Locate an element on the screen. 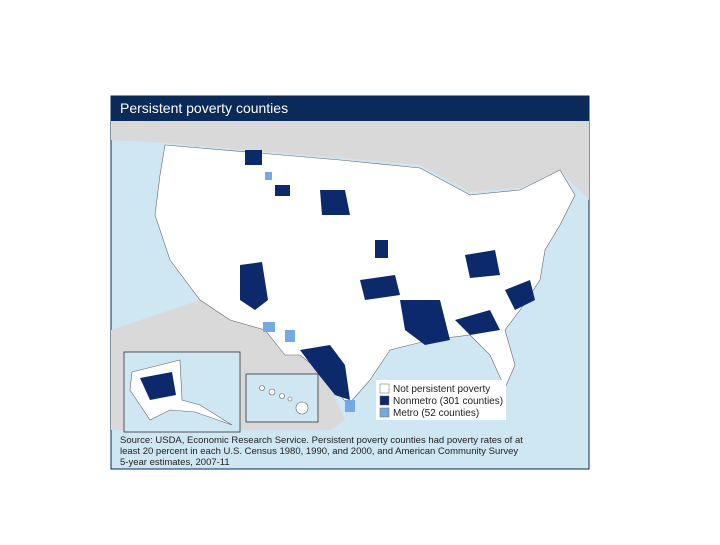  legend-label: Nonmetro (301 counties) is located at coordinates (448, 401).